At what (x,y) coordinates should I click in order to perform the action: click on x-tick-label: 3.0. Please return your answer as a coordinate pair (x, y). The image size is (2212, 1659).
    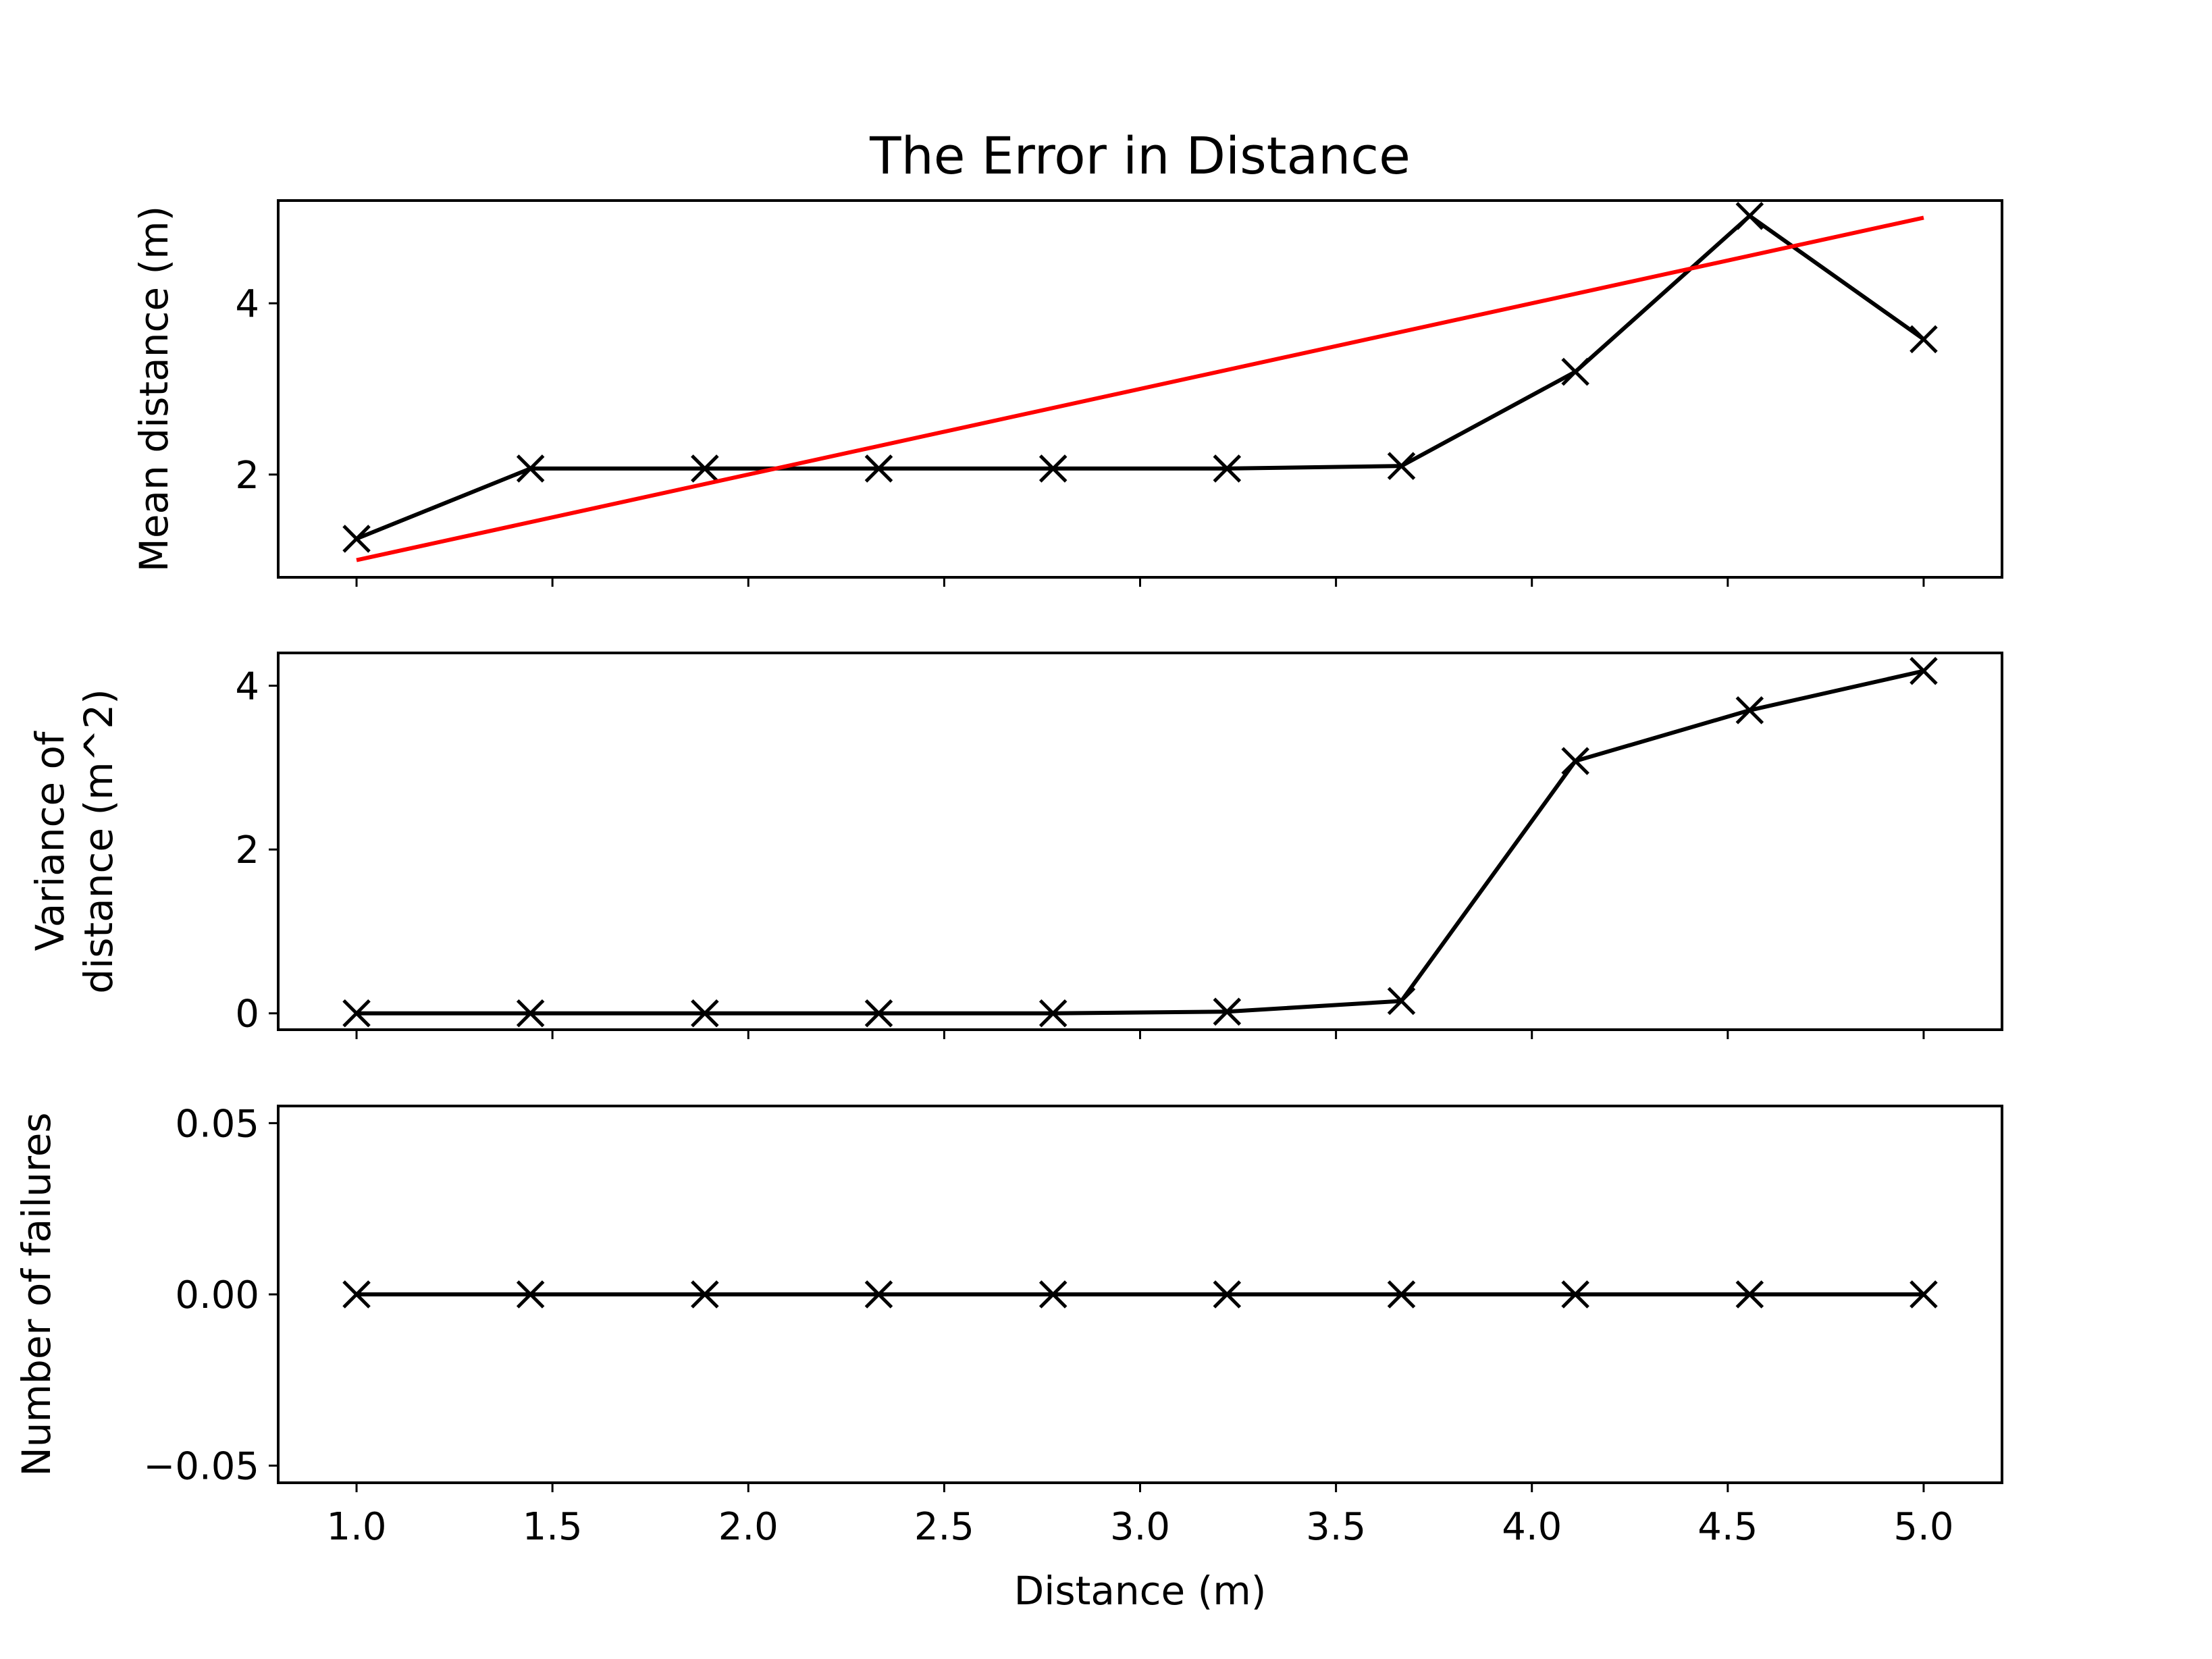
    Looking at the image, I should click on (1140, 1527).